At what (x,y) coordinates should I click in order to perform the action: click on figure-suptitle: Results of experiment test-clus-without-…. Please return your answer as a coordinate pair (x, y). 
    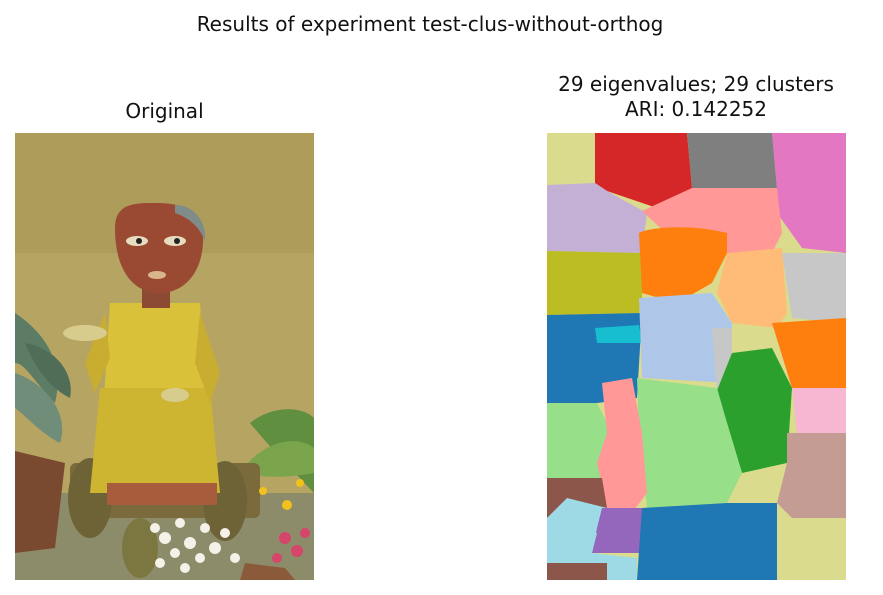
    Looking at the image, I should click on (430, 24).